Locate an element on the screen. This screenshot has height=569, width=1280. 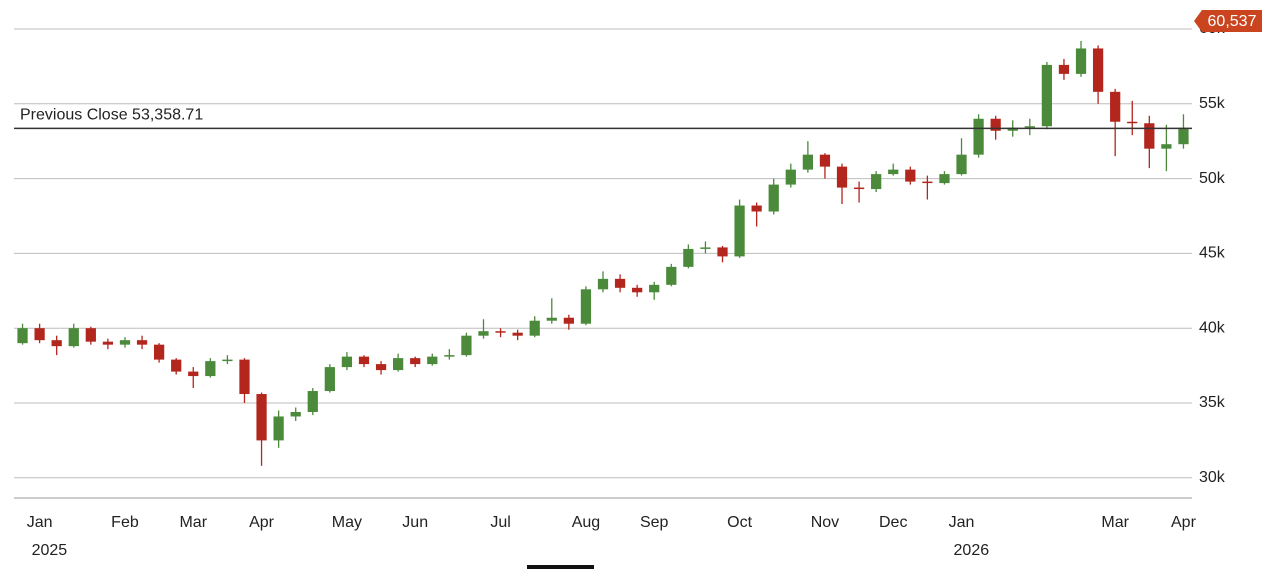
x-tick-label: May is located at coordinates (347, 522).